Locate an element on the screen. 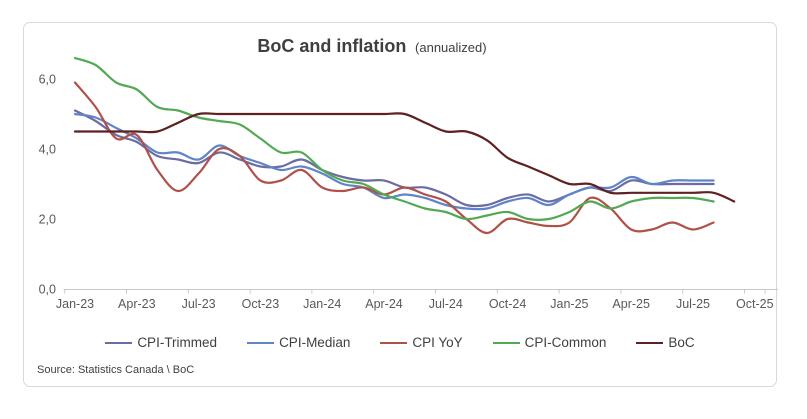 The height and width of the screenshot is (419, 807). legend-item-cpi-median: CPI-Median is located at coordinates (298, 342).